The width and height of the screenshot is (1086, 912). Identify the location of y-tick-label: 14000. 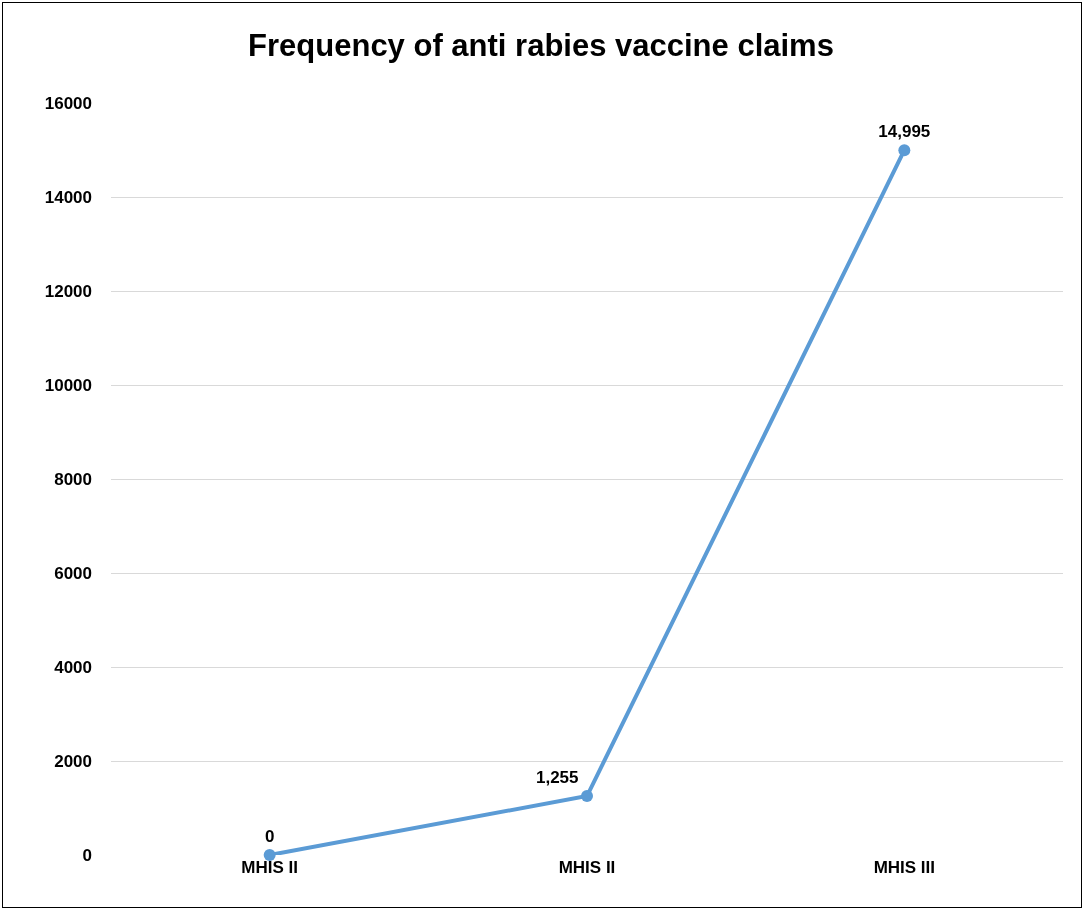
(68, 197).